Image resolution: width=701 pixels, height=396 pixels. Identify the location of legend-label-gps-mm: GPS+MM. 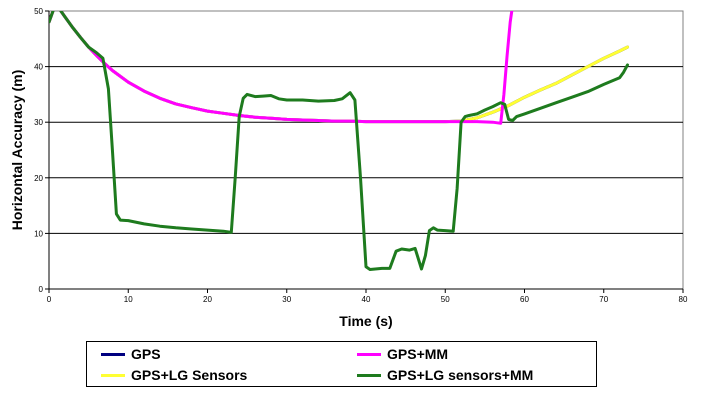
(418, 354).